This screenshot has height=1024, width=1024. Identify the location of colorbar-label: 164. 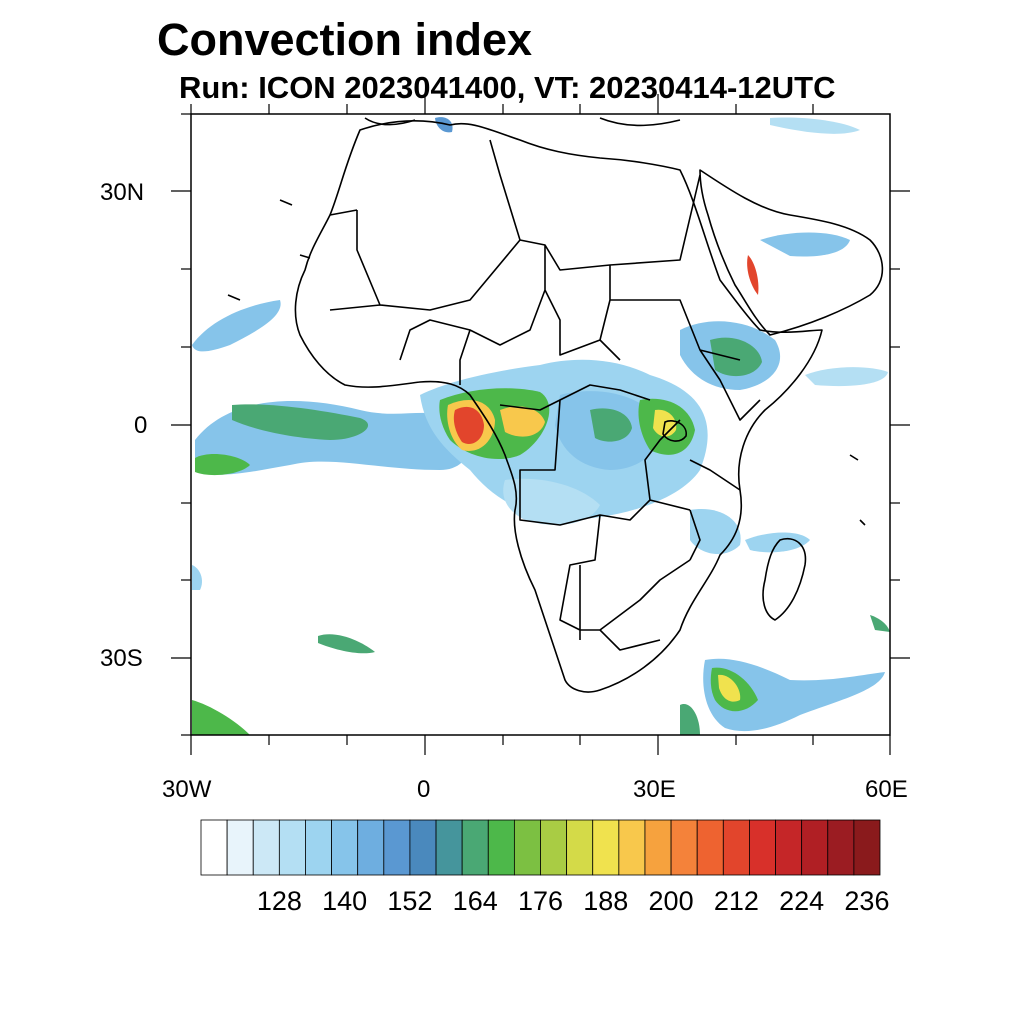
(475, 901).